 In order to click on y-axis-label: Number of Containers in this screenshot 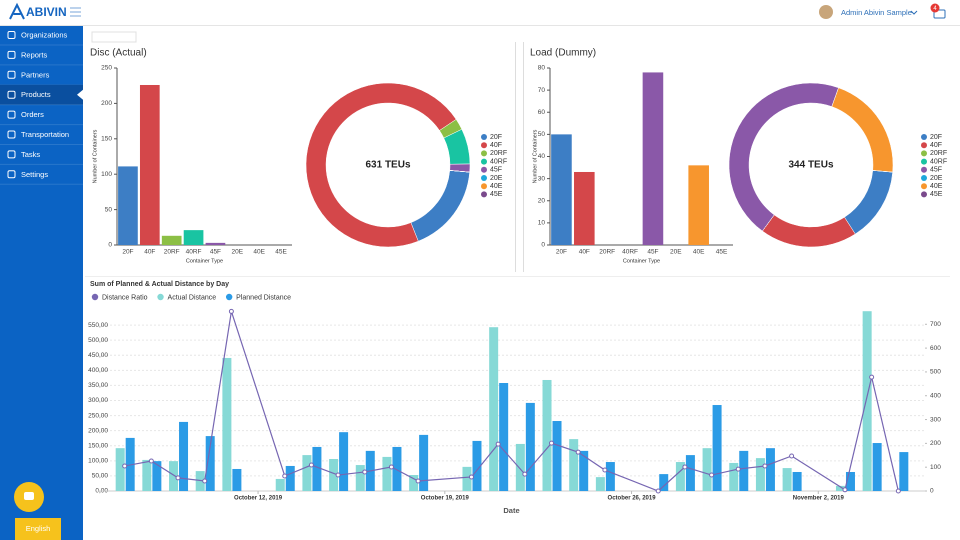, I will do `click(535, 156)`.